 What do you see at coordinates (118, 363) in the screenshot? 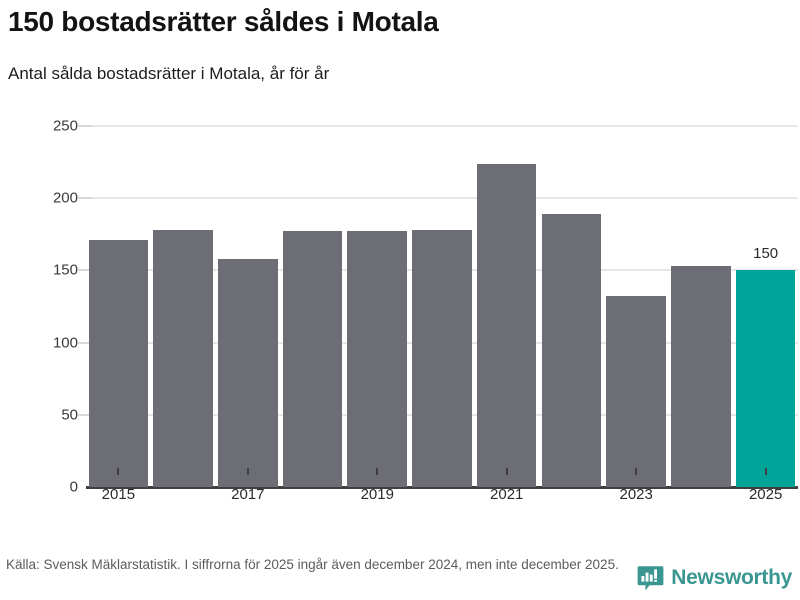
I see `bar-2015` at bounding box center [118, 363].